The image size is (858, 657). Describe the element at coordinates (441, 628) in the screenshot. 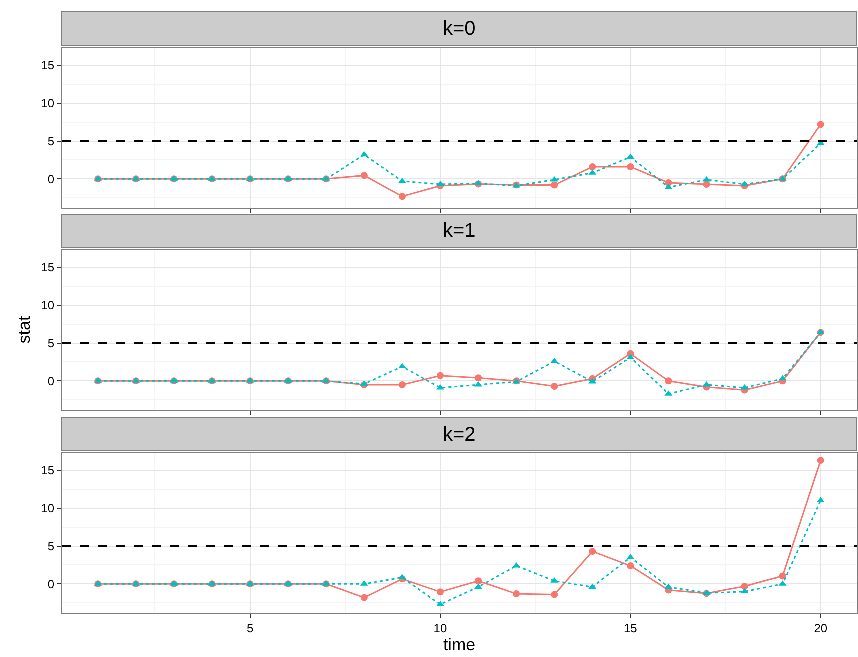

I see `x-tick-label: 10` at that location.